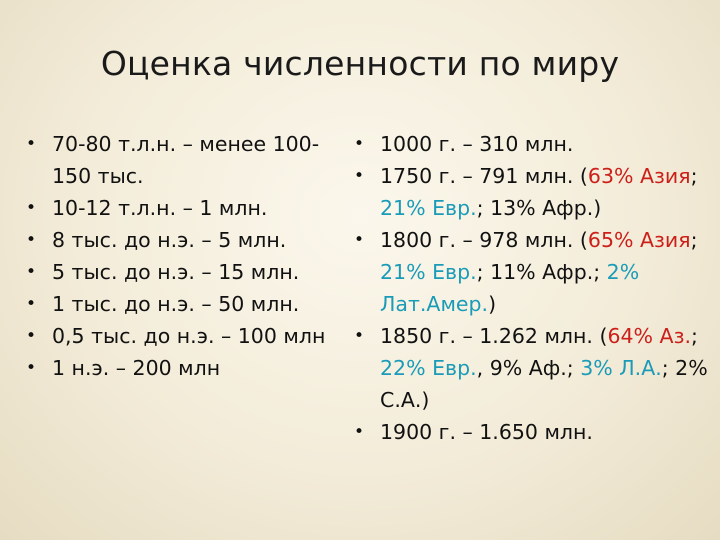 The height and width of the screenshot is (540, 720). I want to click on list-item: • 8 тыс. до н.э. – 5 млн., so click(187, 240).